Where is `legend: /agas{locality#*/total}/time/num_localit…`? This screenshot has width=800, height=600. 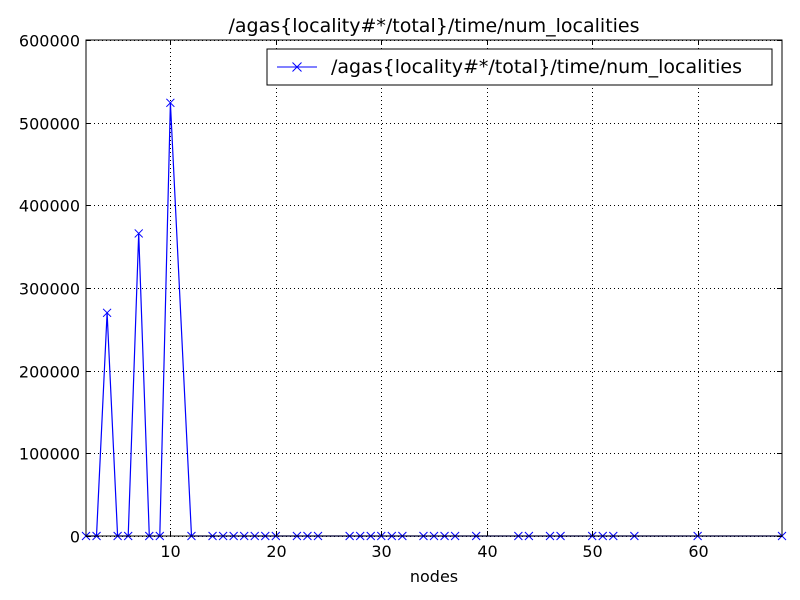
legend: /agas{locality#*/total}/time/num_localit… is located at coordinates (519, 67).